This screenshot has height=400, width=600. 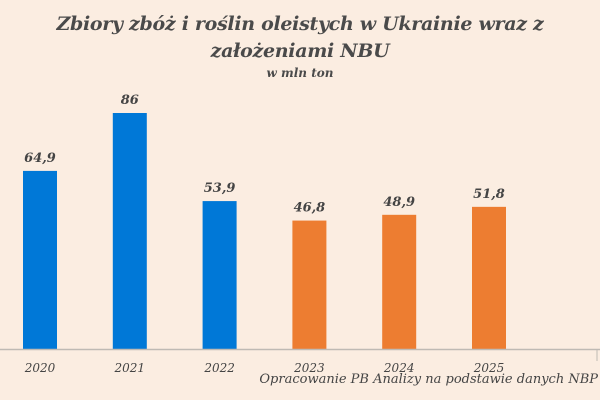 I want to click on bar-2023, so click(x=309, y=284).